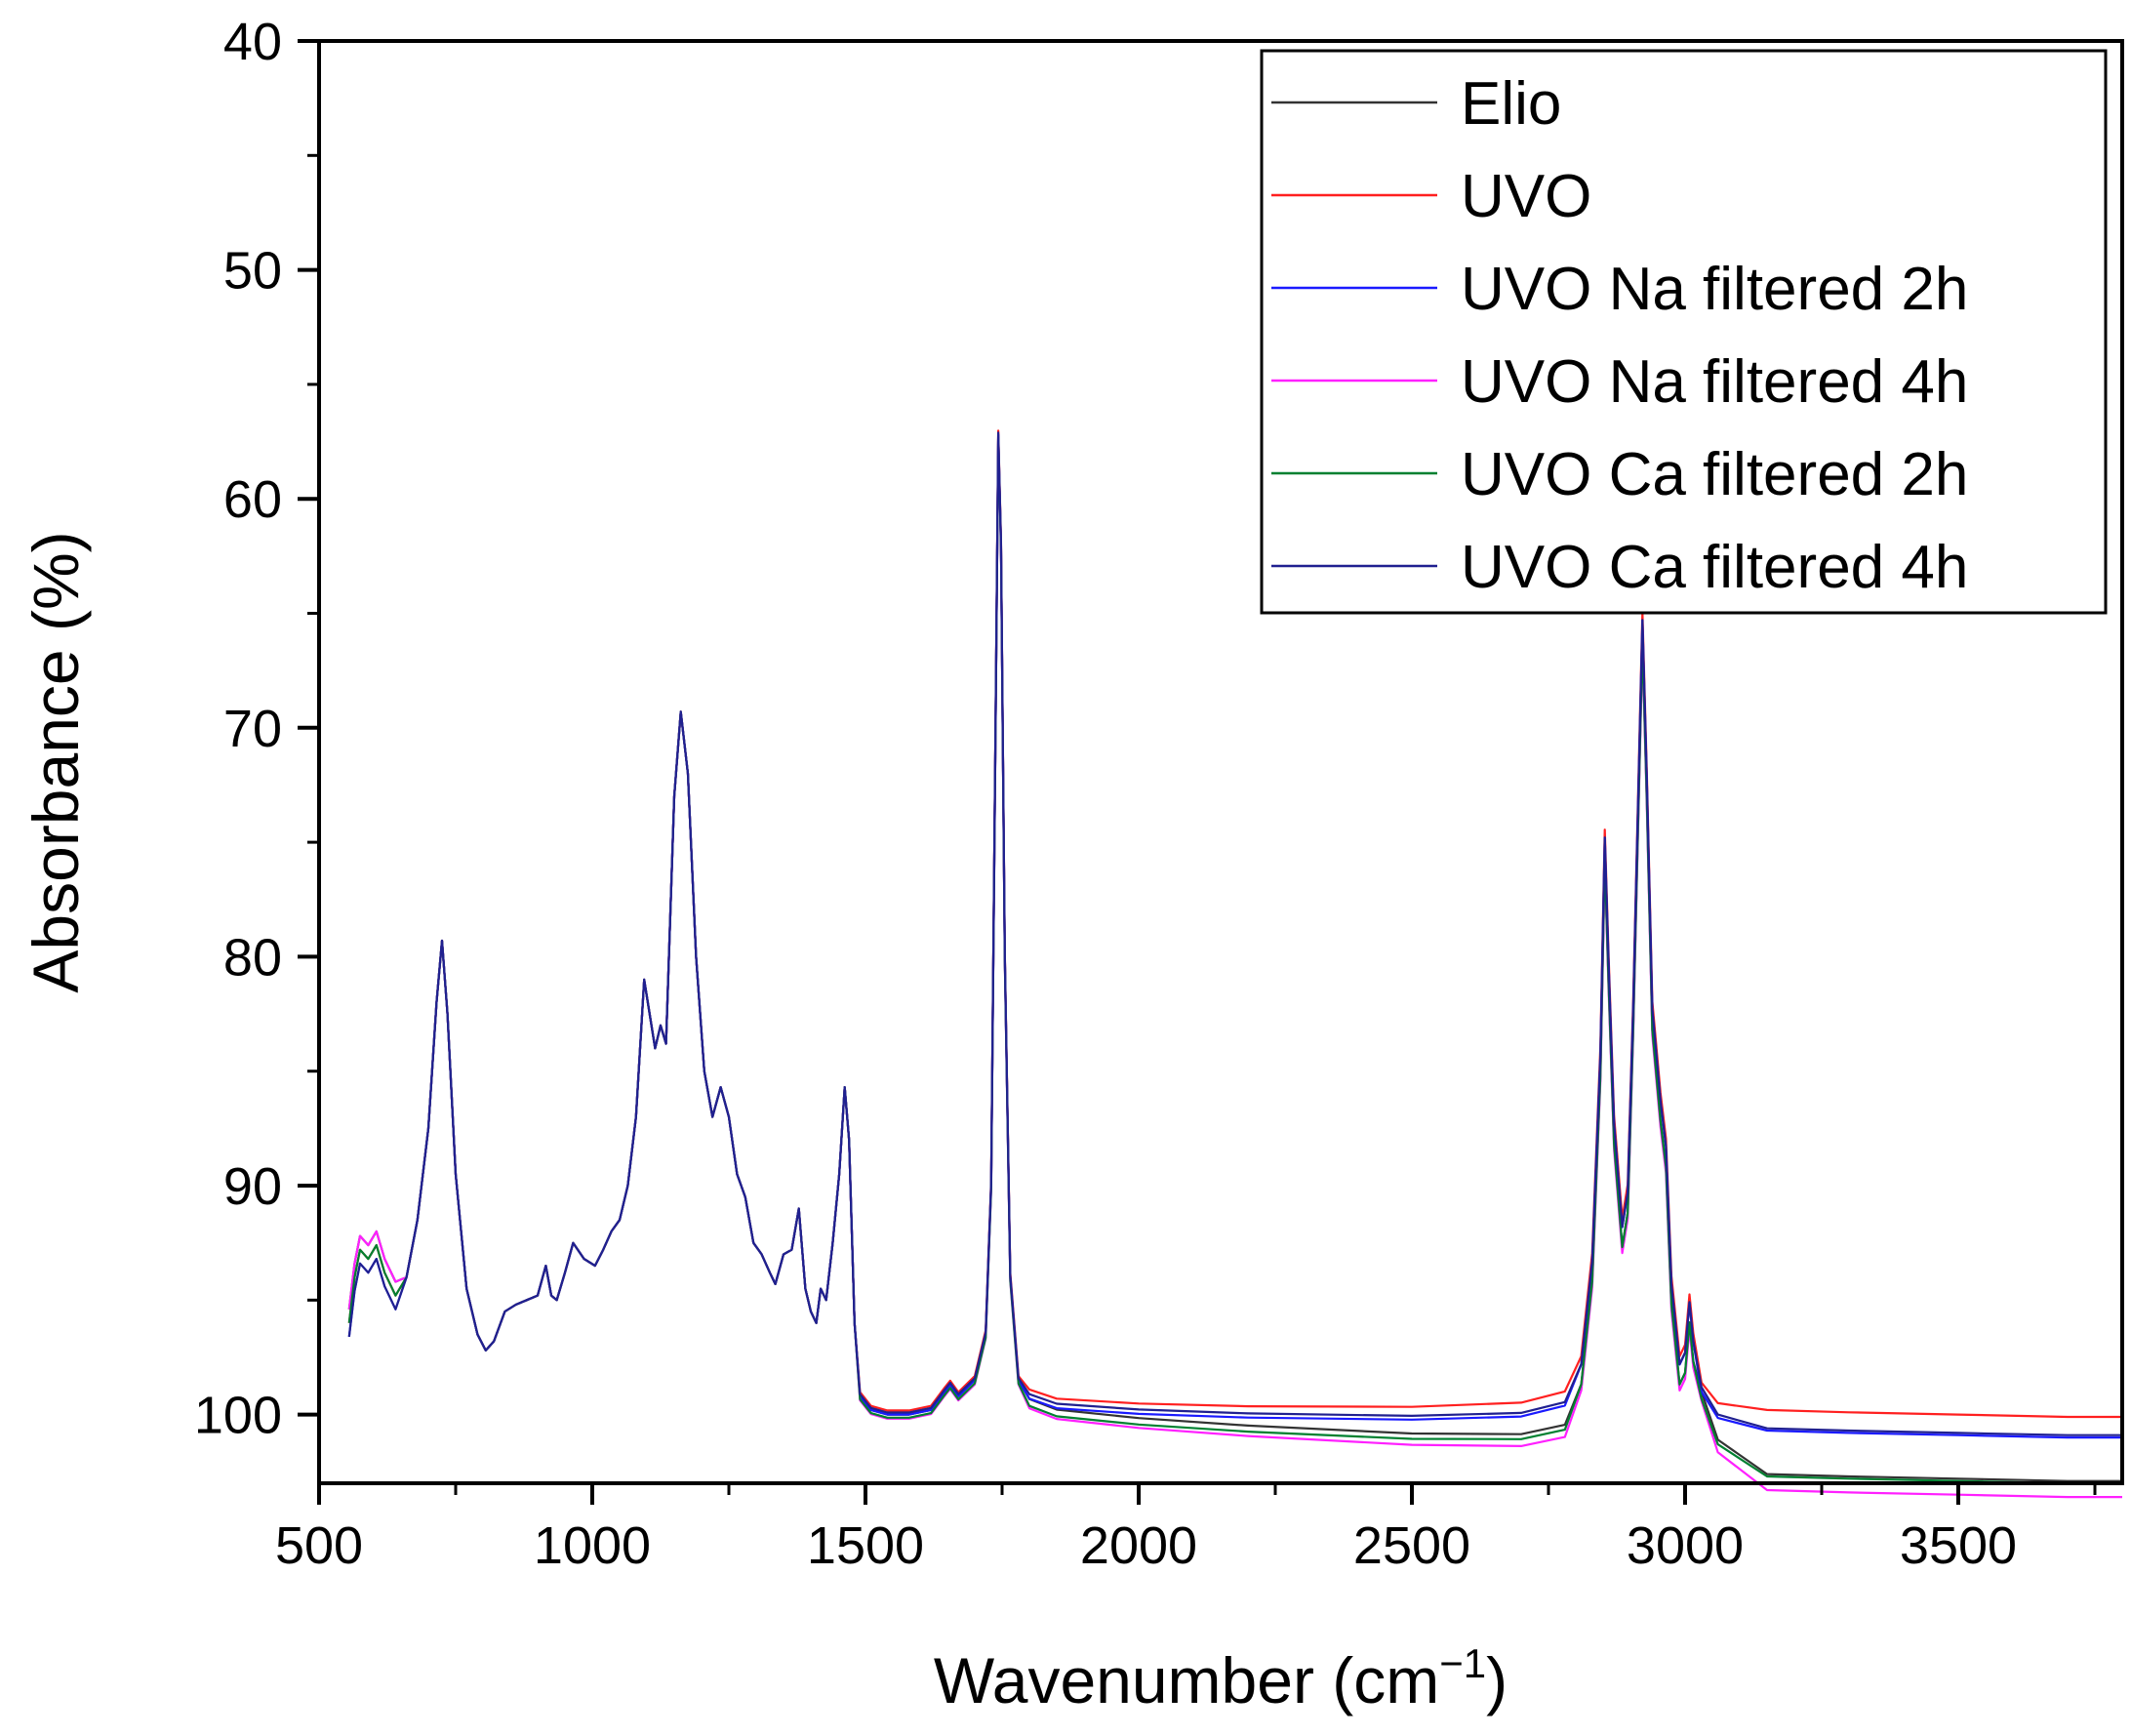 This screenshot has width=2131, height=1736. I want to click on legend-label: UVO Ca filtered 4h, so click(1714, 567).